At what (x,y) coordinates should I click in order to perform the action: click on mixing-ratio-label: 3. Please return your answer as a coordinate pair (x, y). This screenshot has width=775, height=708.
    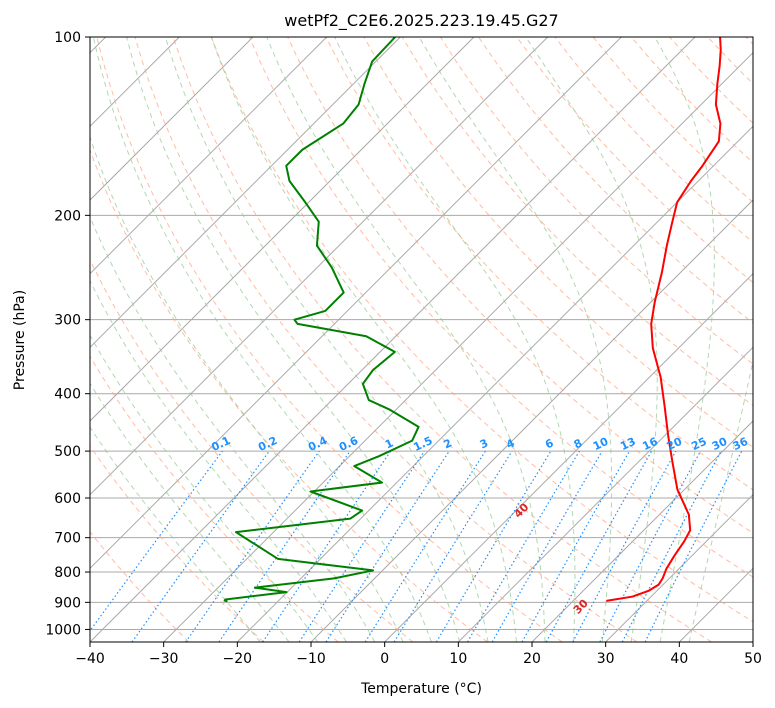
    Looking at the image, I should click on (484, 443).